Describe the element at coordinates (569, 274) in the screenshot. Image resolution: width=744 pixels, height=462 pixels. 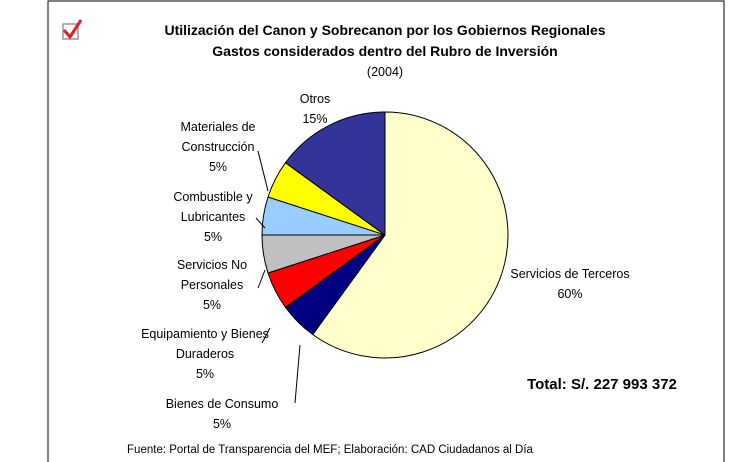
I see `slice-label: Servicios de Terceros` at that location.